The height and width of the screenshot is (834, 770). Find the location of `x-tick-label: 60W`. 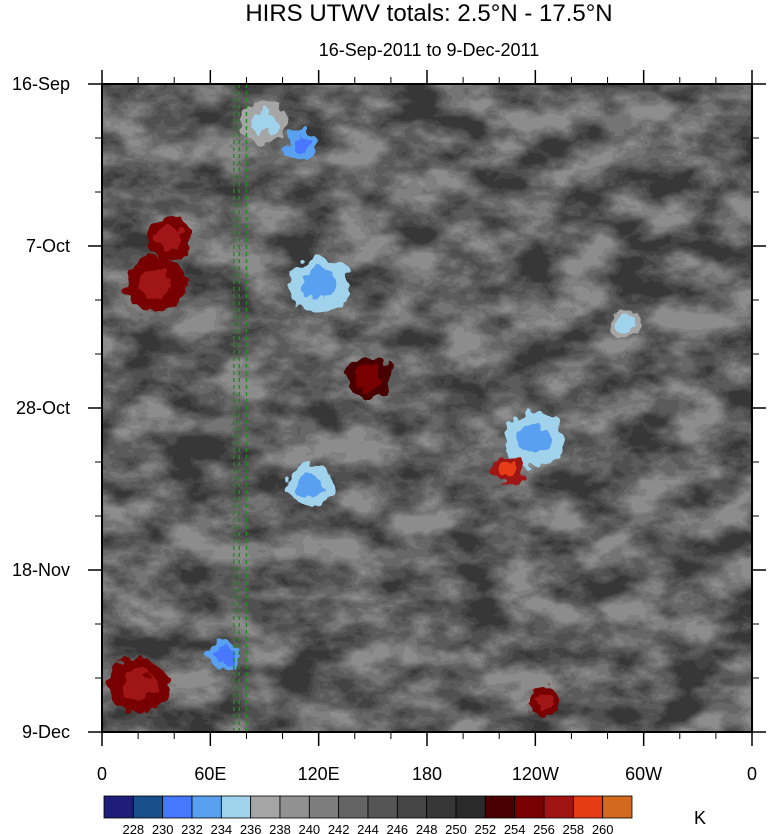

x-tick-label: 60W is located at coordinates (643, 774).